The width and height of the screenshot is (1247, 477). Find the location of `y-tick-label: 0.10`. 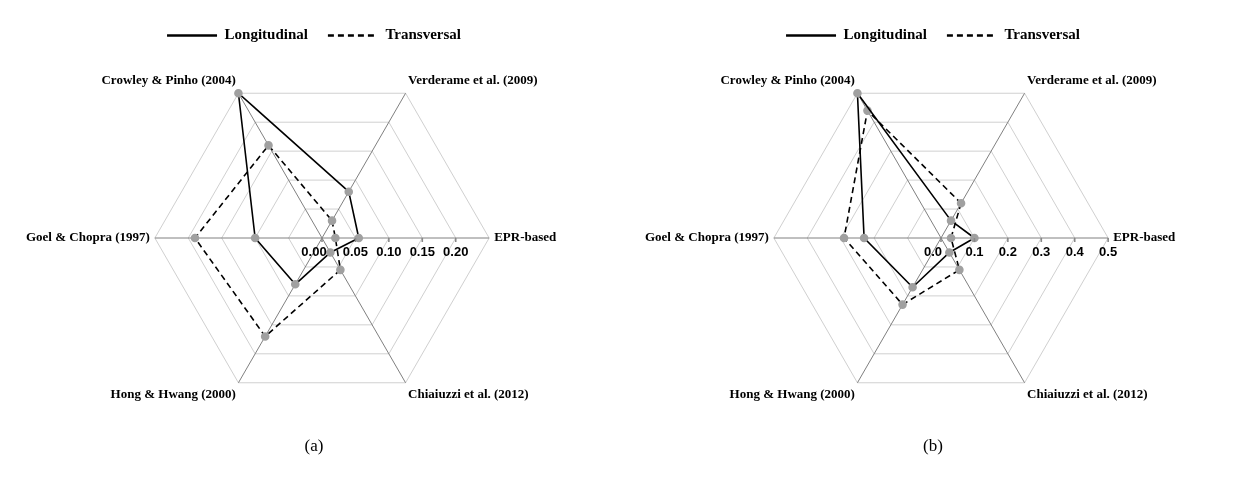

y-tick-label: 0.10 is located at coordinates (389, 252).